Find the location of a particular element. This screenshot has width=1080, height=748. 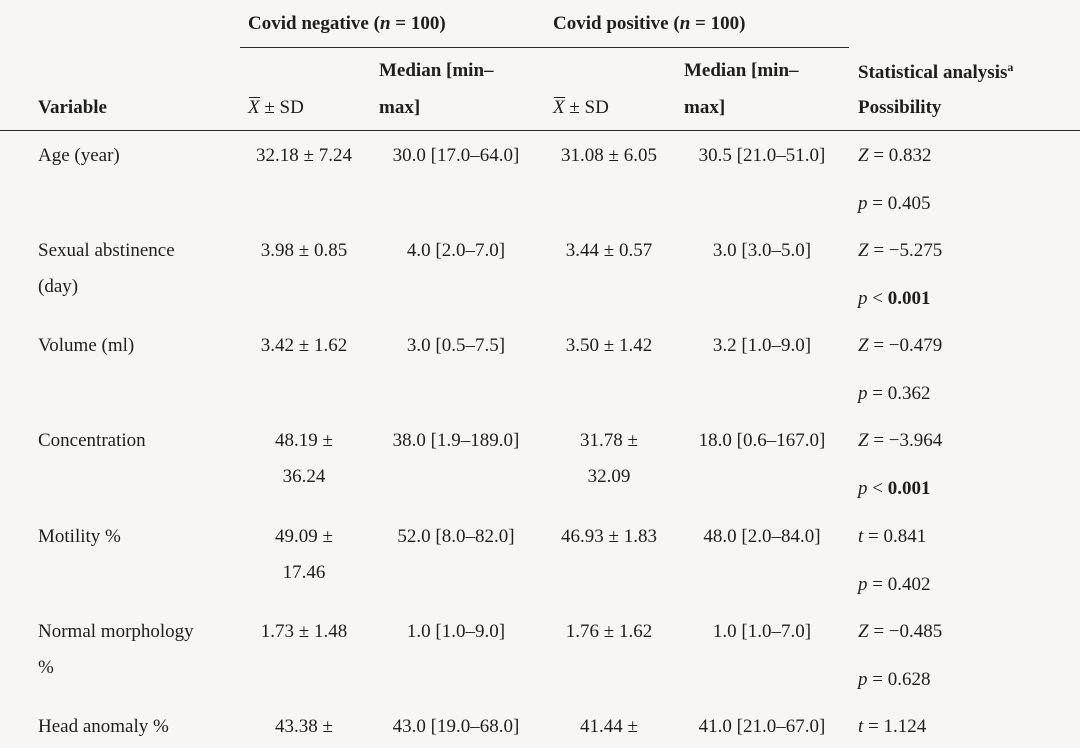

cell-variable: Volume (ml) is located at coordinates (86, 345).